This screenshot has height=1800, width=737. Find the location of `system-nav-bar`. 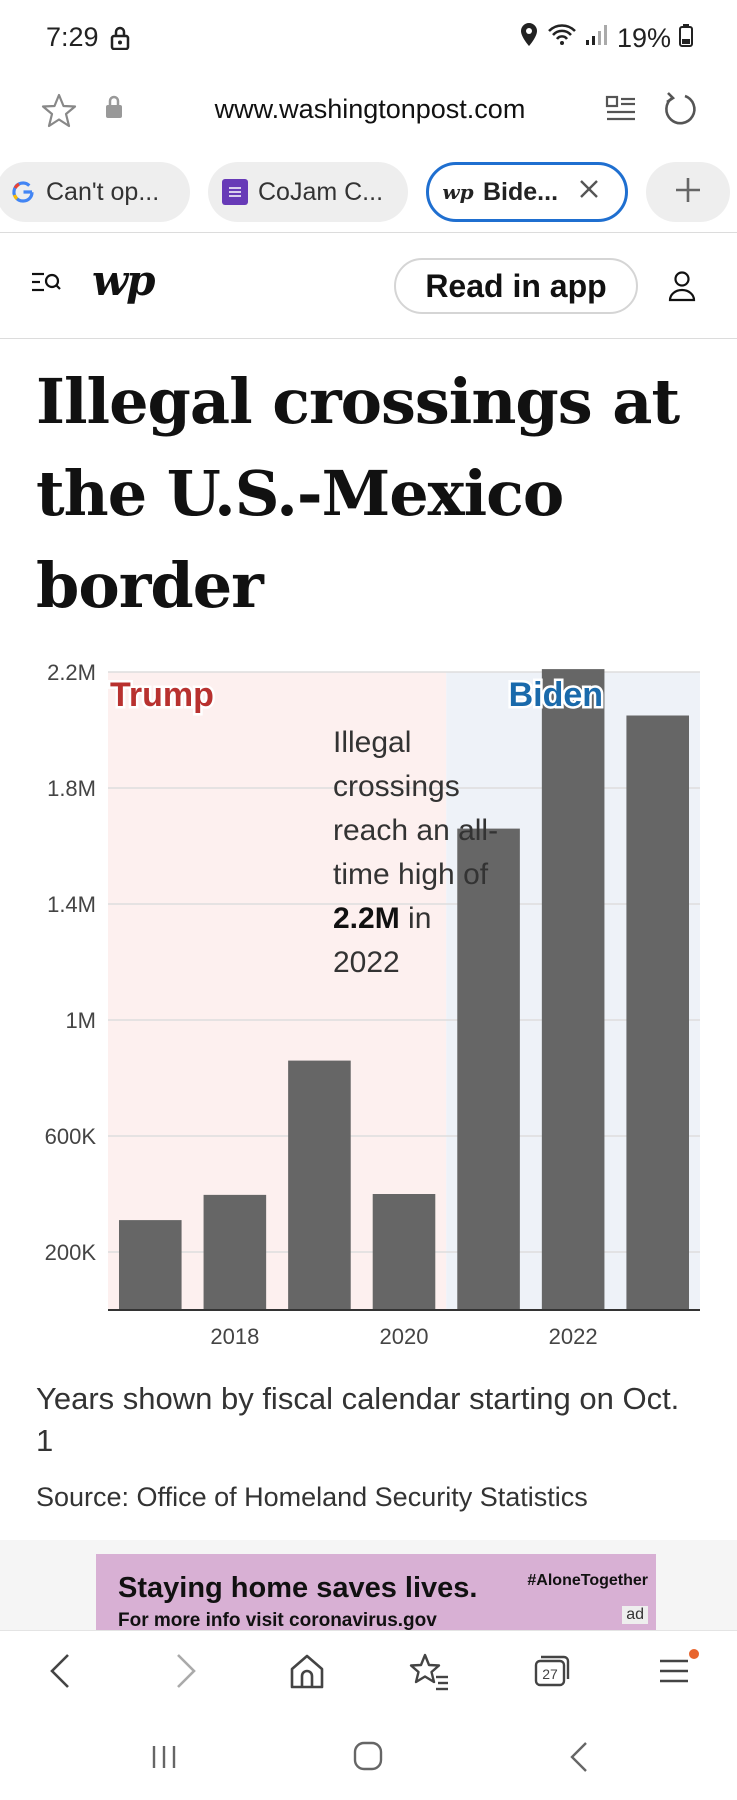

system-nav-bar is located at coordinates (368, 1756).